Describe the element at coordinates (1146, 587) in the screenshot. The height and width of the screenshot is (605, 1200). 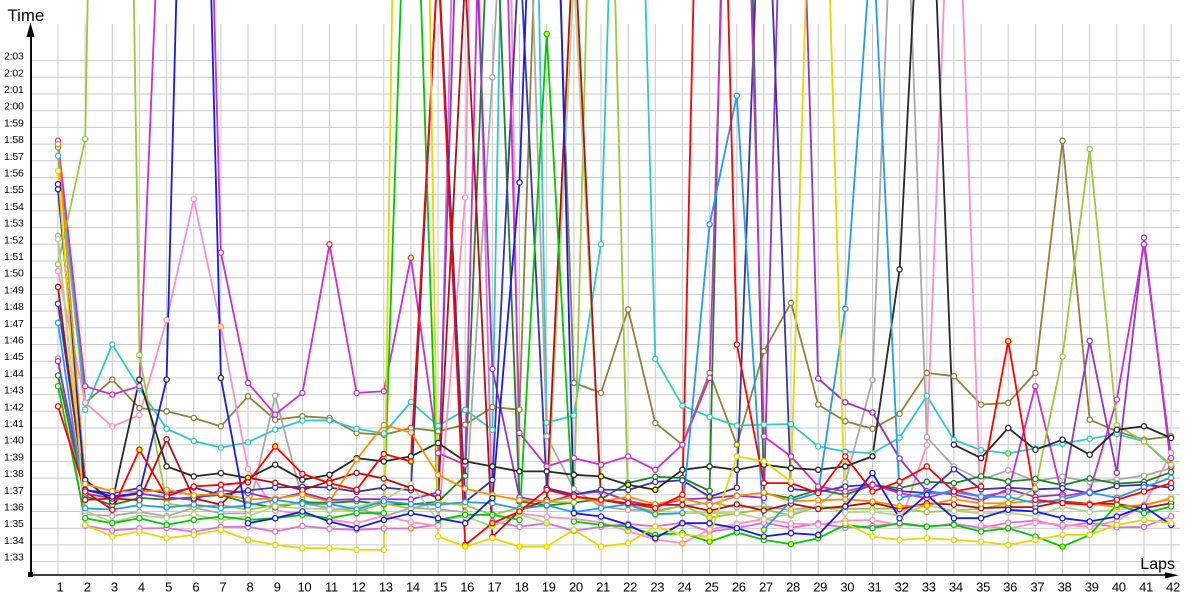
I see `svg-text: 41` at that location.